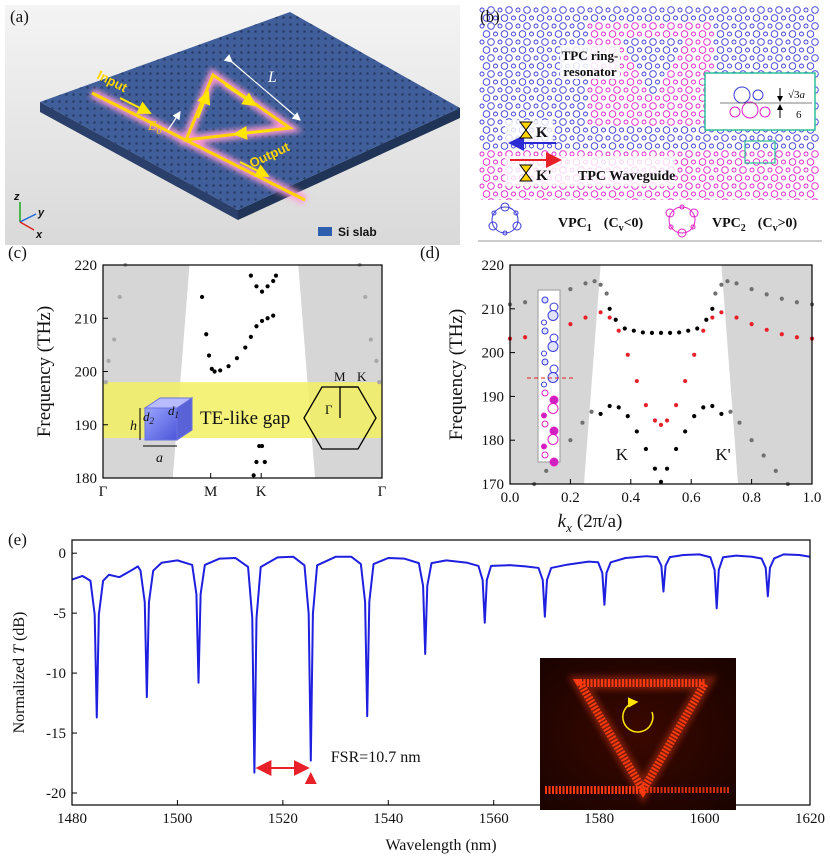 The image size is (830, 858). What do you see at coordinates (572, 223) in the screenshot?
I see `vpc-name: VPC` at bounding box center [572, 223].